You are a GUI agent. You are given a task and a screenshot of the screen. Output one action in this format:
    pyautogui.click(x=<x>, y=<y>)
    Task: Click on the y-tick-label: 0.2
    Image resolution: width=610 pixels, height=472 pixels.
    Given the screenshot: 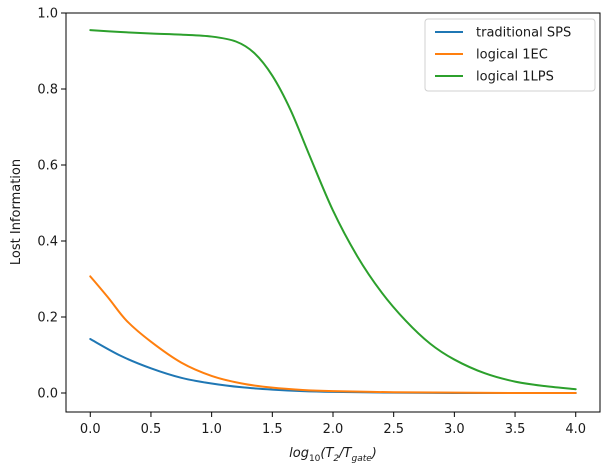 What is the action you would take?
    pyautogui.click(x=47, y=318)
    